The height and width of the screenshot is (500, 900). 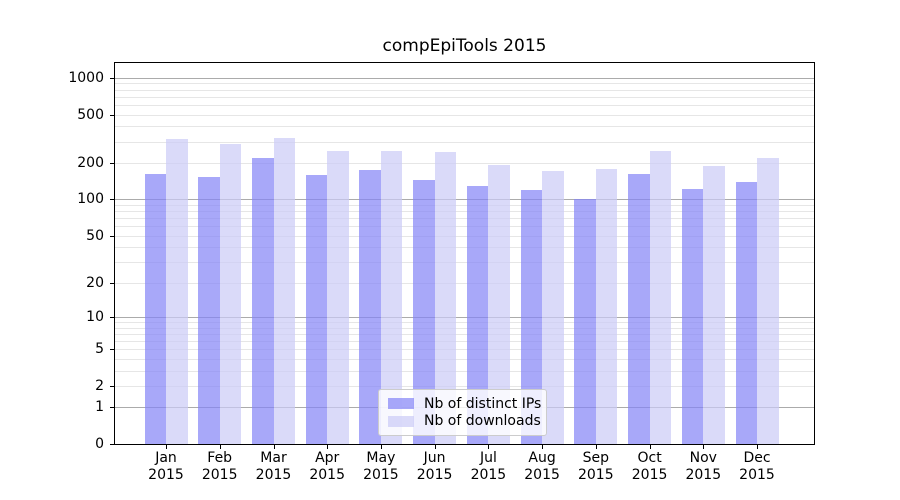 I want to click on legend: Nb of distinct IPs Nb of downloads, so click(x=462, y=412).